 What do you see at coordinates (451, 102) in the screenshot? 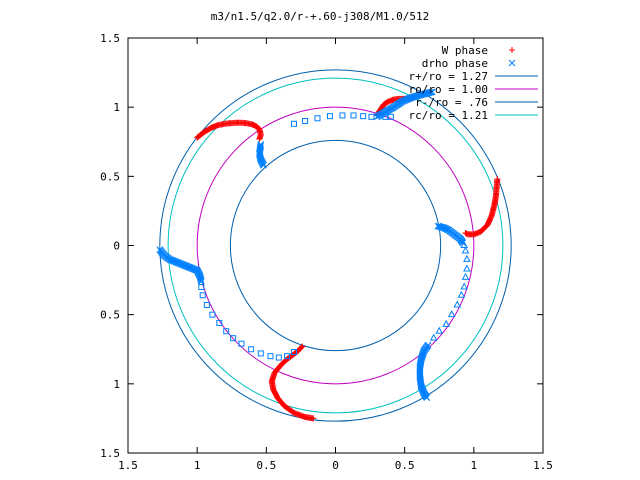
I see `legend-label: r-/ro = .76` at bounding box center [451, 102].